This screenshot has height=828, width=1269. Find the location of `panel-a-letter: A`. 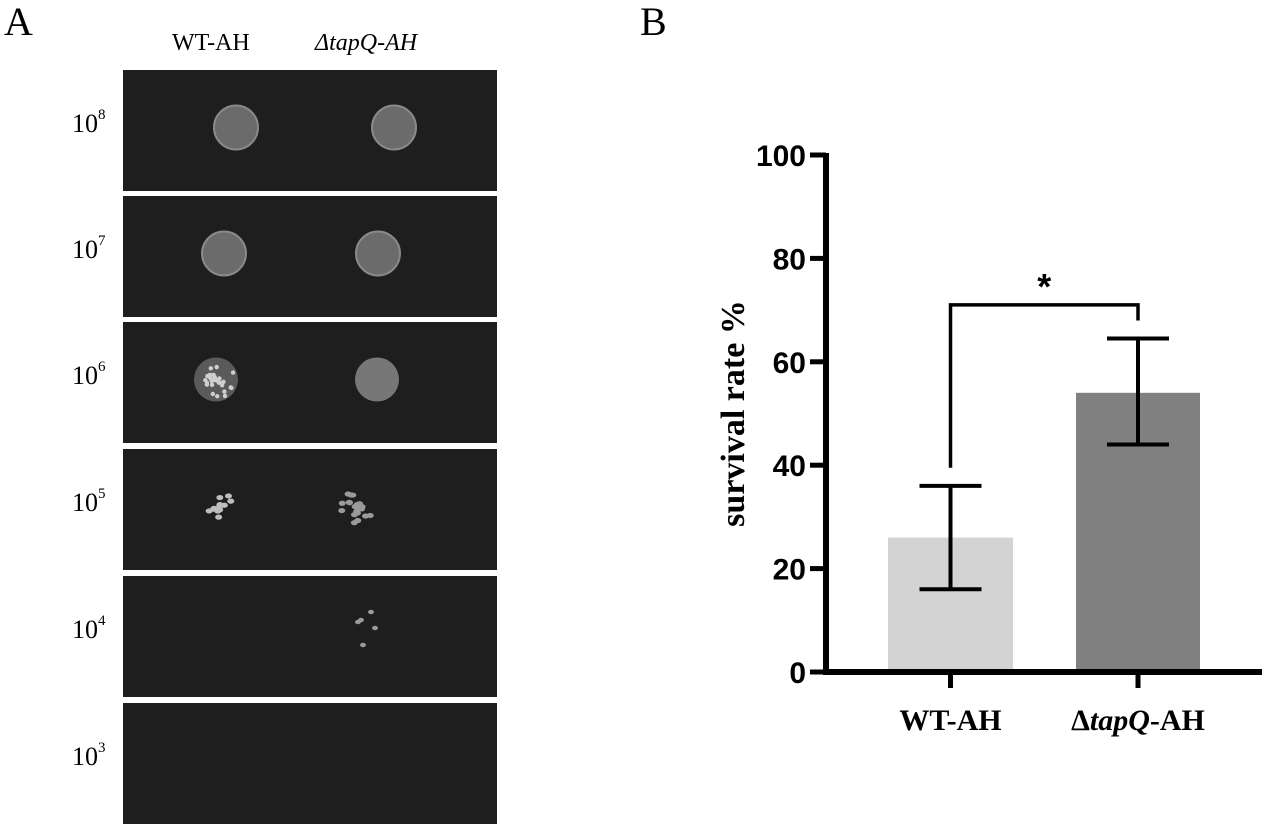

panel-a-letter: A is located at coordinates (18, 22).